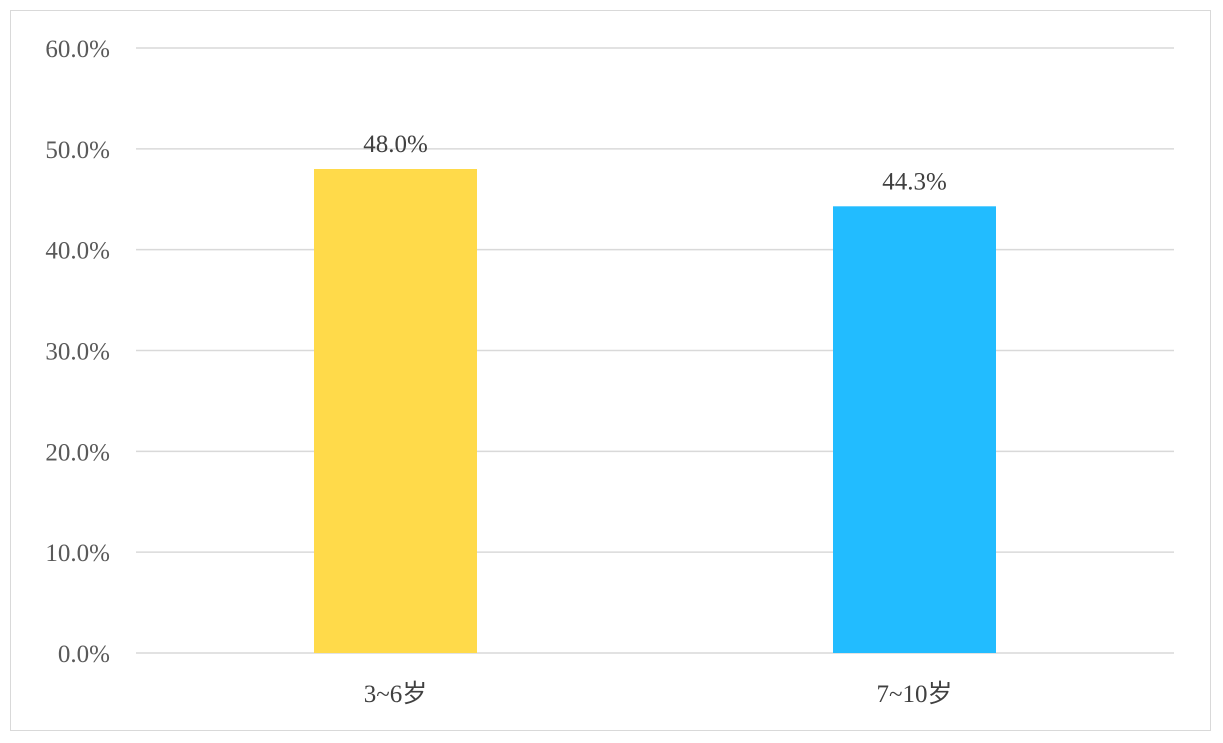  Describe the element at coordinates (396, 694) in the screenshot. I see `x-category-label: 3~6岁` at that location.